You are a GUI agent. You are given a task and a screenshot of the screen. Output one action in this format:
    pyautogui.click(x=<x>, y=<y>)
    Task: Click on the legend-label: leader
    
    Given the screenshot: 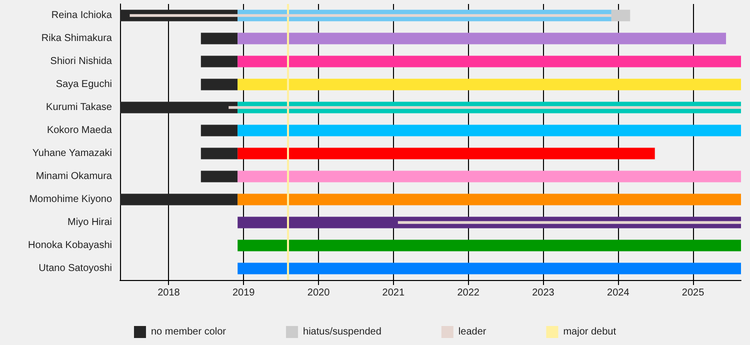 What is the action you would take?
    pyautogui.click(x=472, y=332)
    